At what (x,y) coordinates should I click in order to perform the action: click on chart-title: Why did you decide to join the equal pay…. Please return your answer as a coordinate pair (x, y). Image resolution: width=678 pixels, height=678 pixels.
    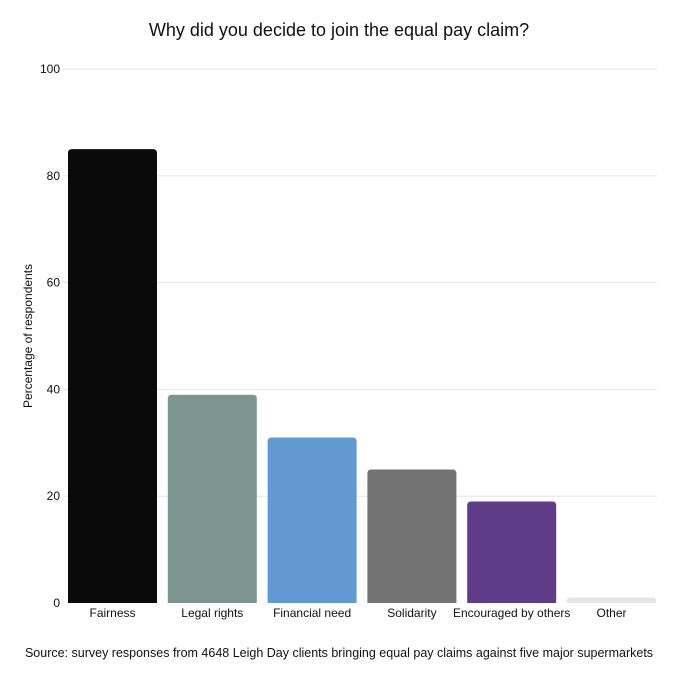
    Looking at the image, I should click on (339, 30).